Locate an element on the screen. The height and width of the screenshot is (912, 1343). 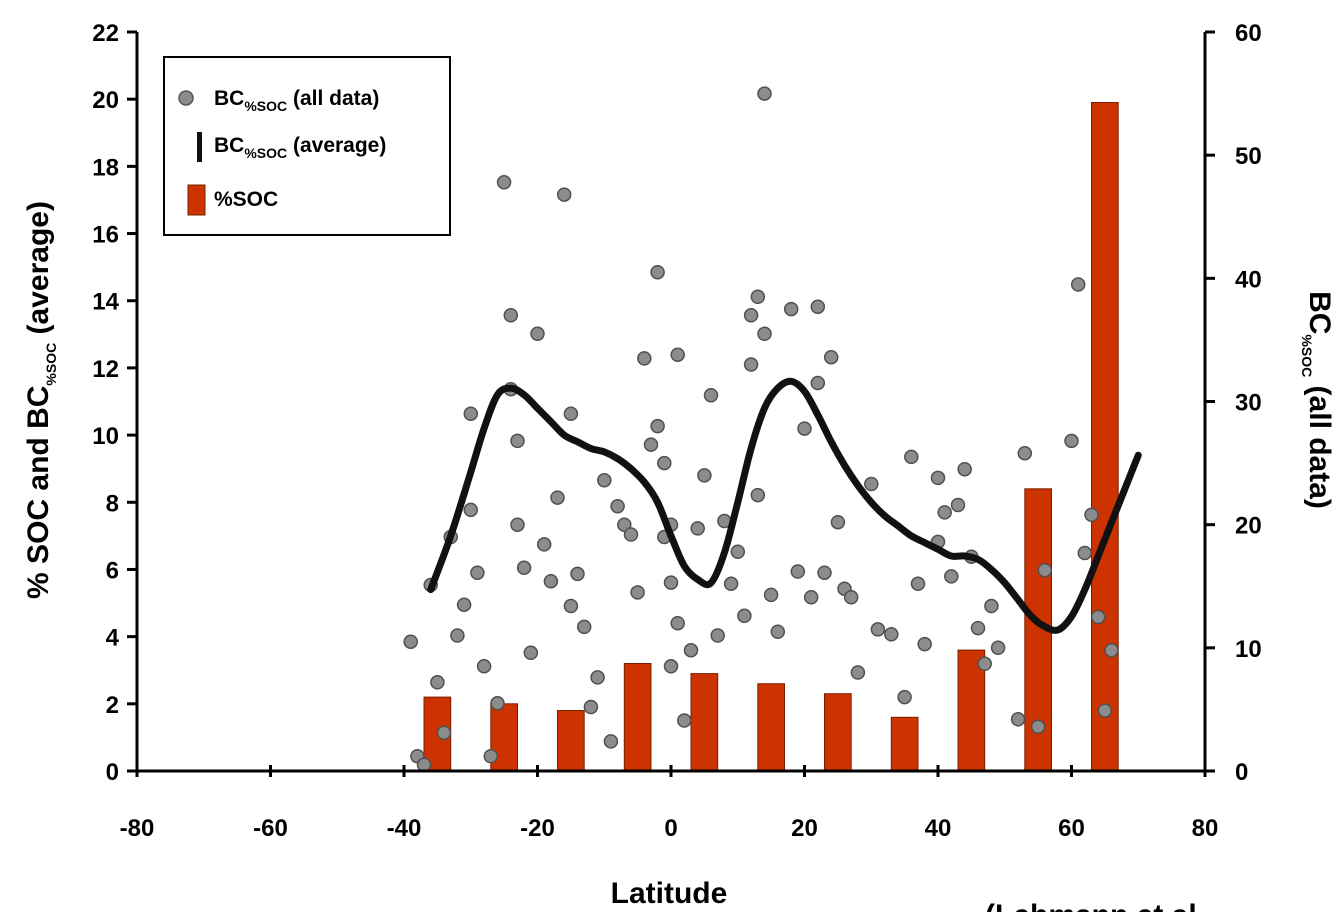
legend: BC%SOC (all data) BC%SOC (average) %SOC is located at coordinates (307, 146).